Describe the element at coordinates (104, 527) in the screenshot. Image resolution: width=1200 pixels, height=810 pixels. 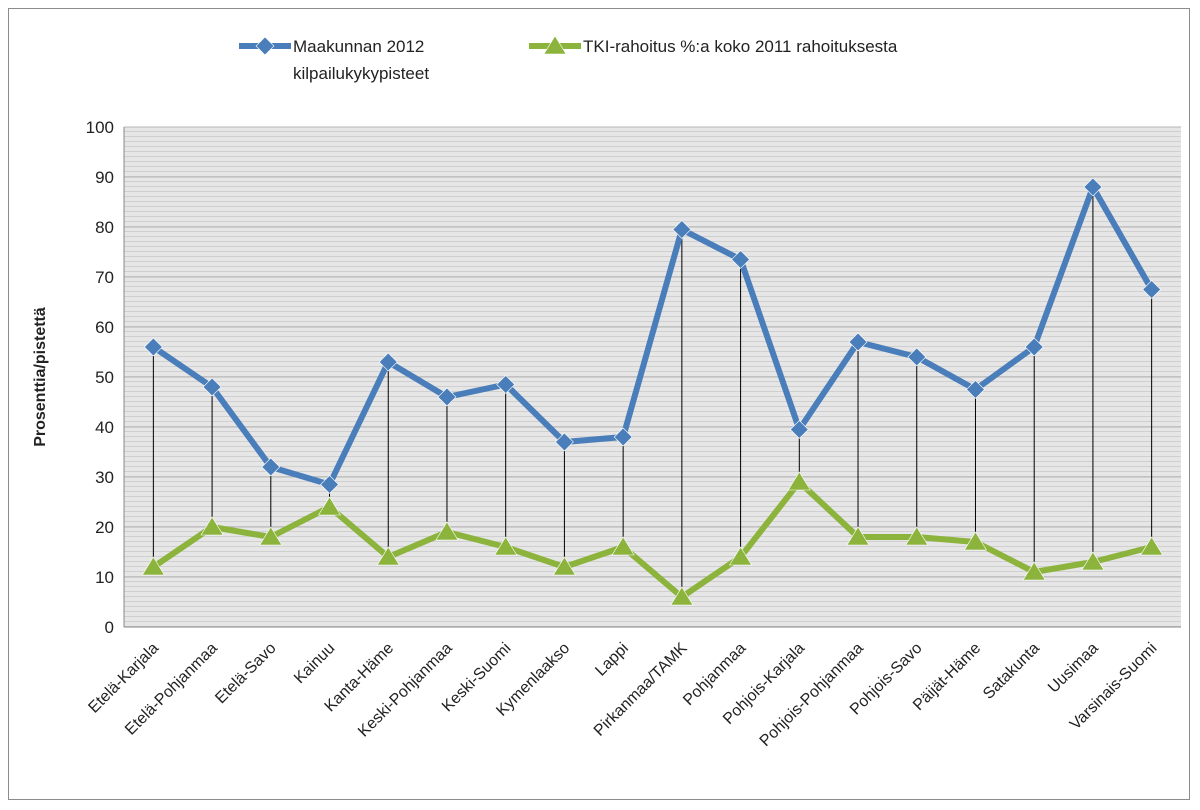
I see `y-tick-label: 20` at that location.